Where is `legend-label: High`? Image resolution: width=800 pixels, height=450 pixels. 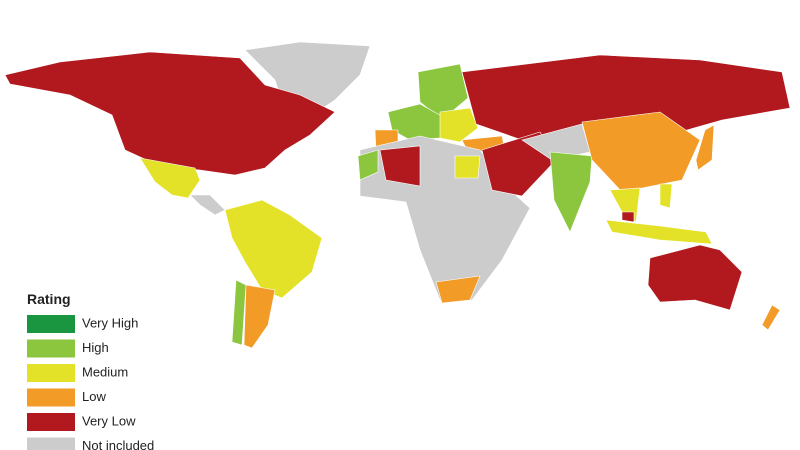
legend-label: High is located at coordinates (95, 347).